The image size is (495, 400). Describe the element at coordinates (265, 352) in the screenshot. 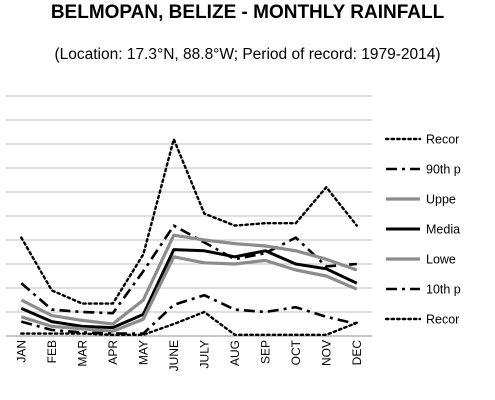

I see `x-tick-label: SEP` at that location.